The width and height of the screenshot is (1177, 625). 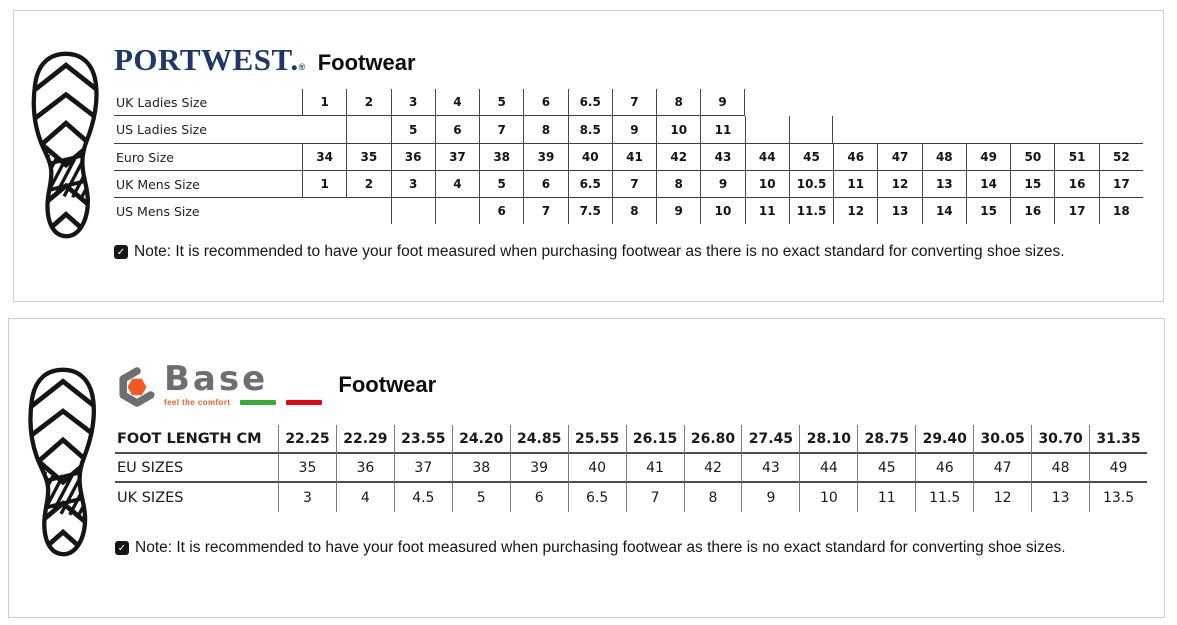 What do you see at coordinates (1118, 468) in the screenshot?
I see `size-cell: 49` at bounding box center [1118, 468].